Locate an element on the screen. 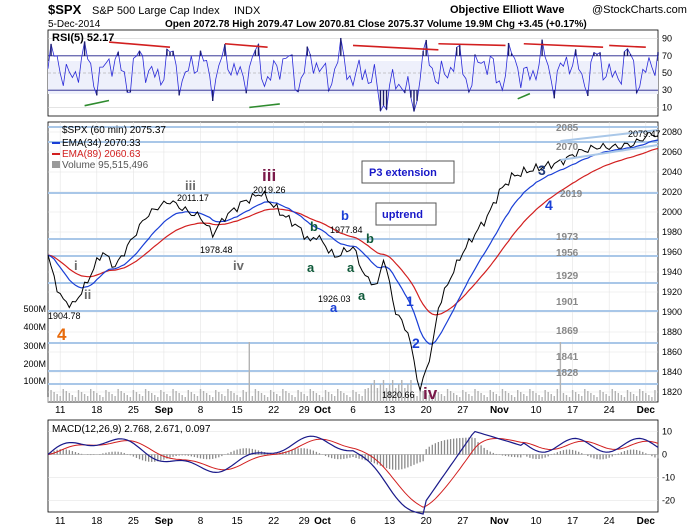 The height and width of the screenshot is (530, 700). macd-tick-label: -10 is located at coordinates (668, 478).